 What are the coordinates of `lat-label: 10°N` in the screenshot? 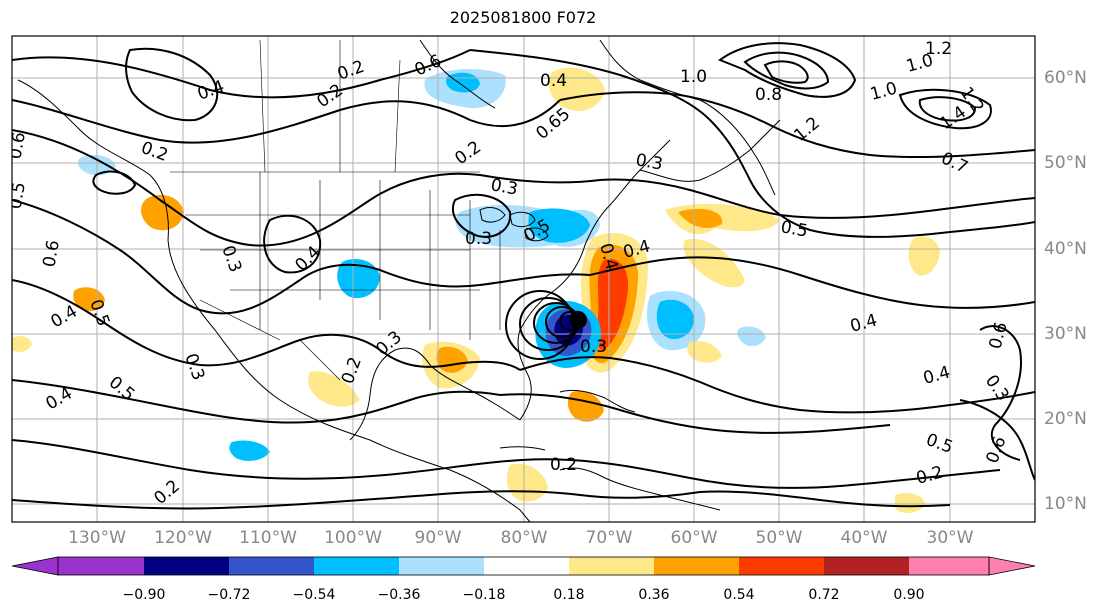 It's located at (1065, 504).